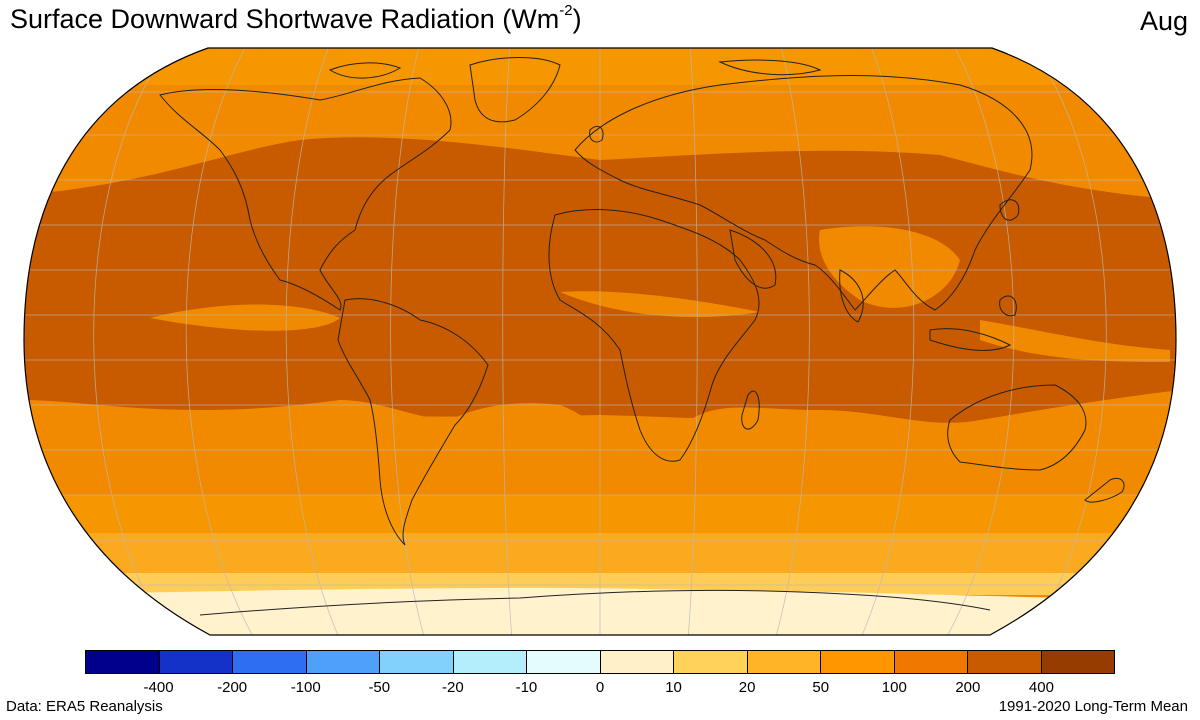  I want to click on colorbar-tick-label: 50, so click(821, 687).